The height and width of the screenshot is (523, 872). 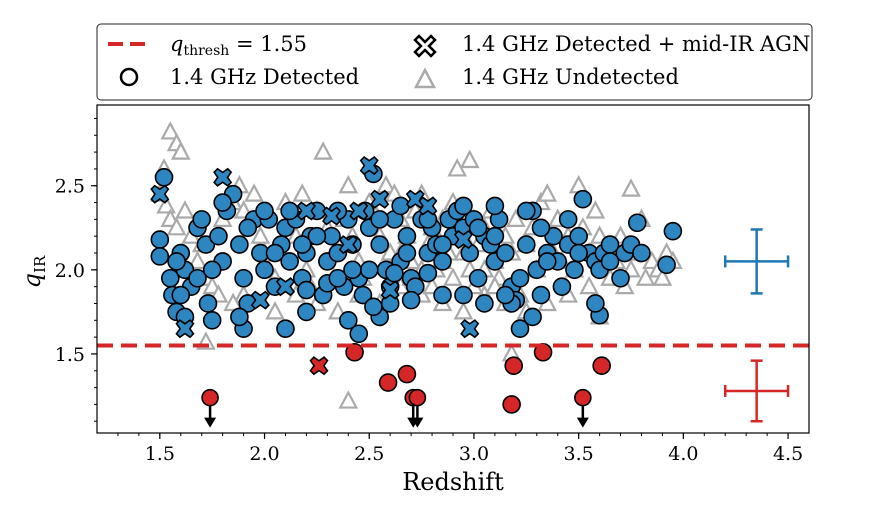 I want to click on legend-box, so click(x=454, y=62).